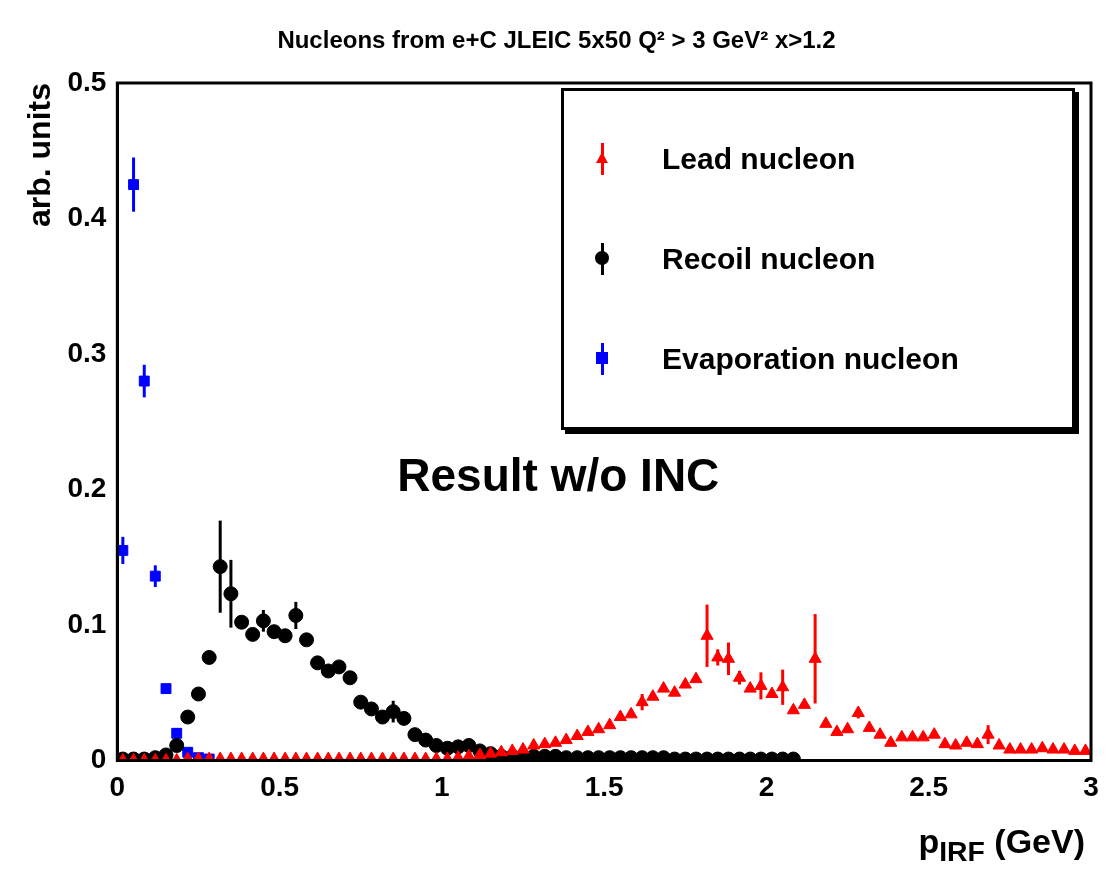 The image size is (1113, 872). What do you see at coordinates (98, 759) in the screenshot?
I see `y-tick-label: 0` at bounding box center [98, 759].